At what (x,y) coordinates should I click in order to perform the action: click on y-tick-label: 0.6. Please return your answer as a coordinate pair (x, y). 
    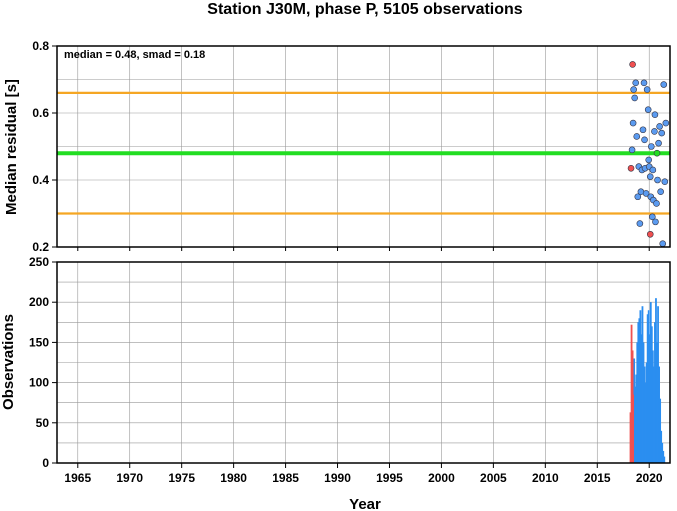
    Looking at the image, I should click on (40, 113).